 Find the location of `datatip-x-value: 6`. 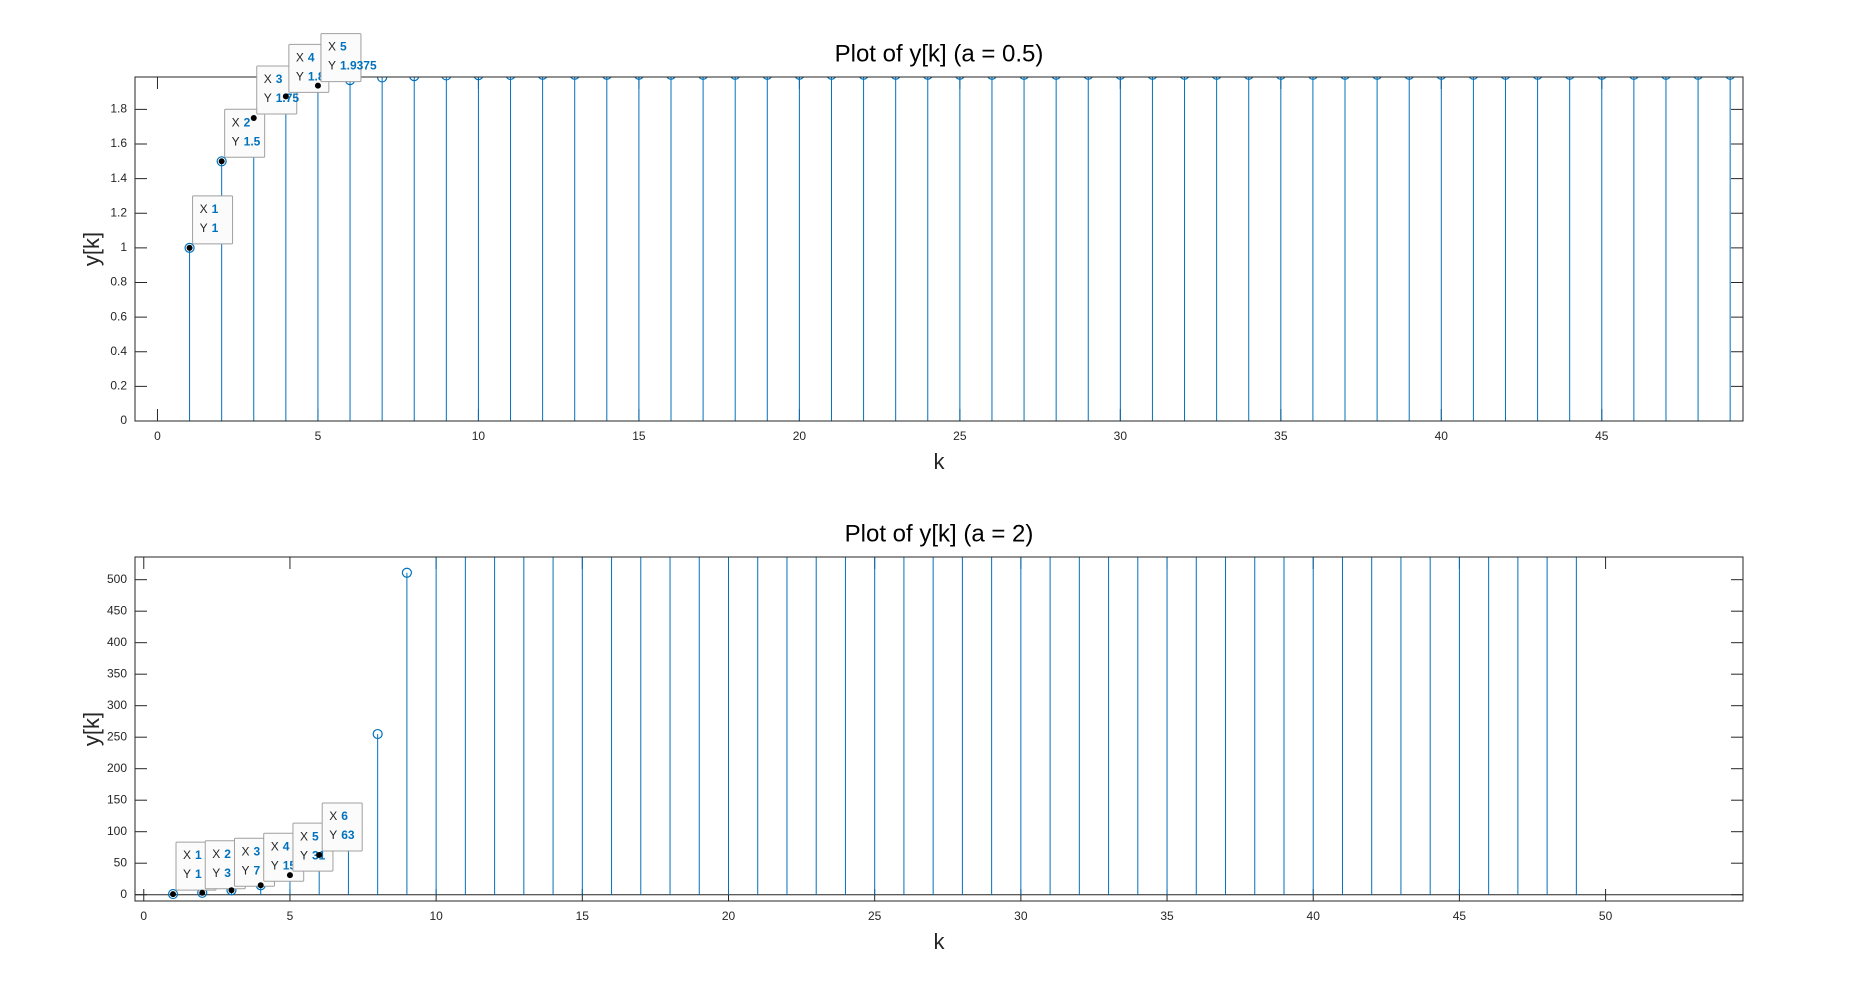

datatip-x-value: 6 is located at coordinates (344, 816).